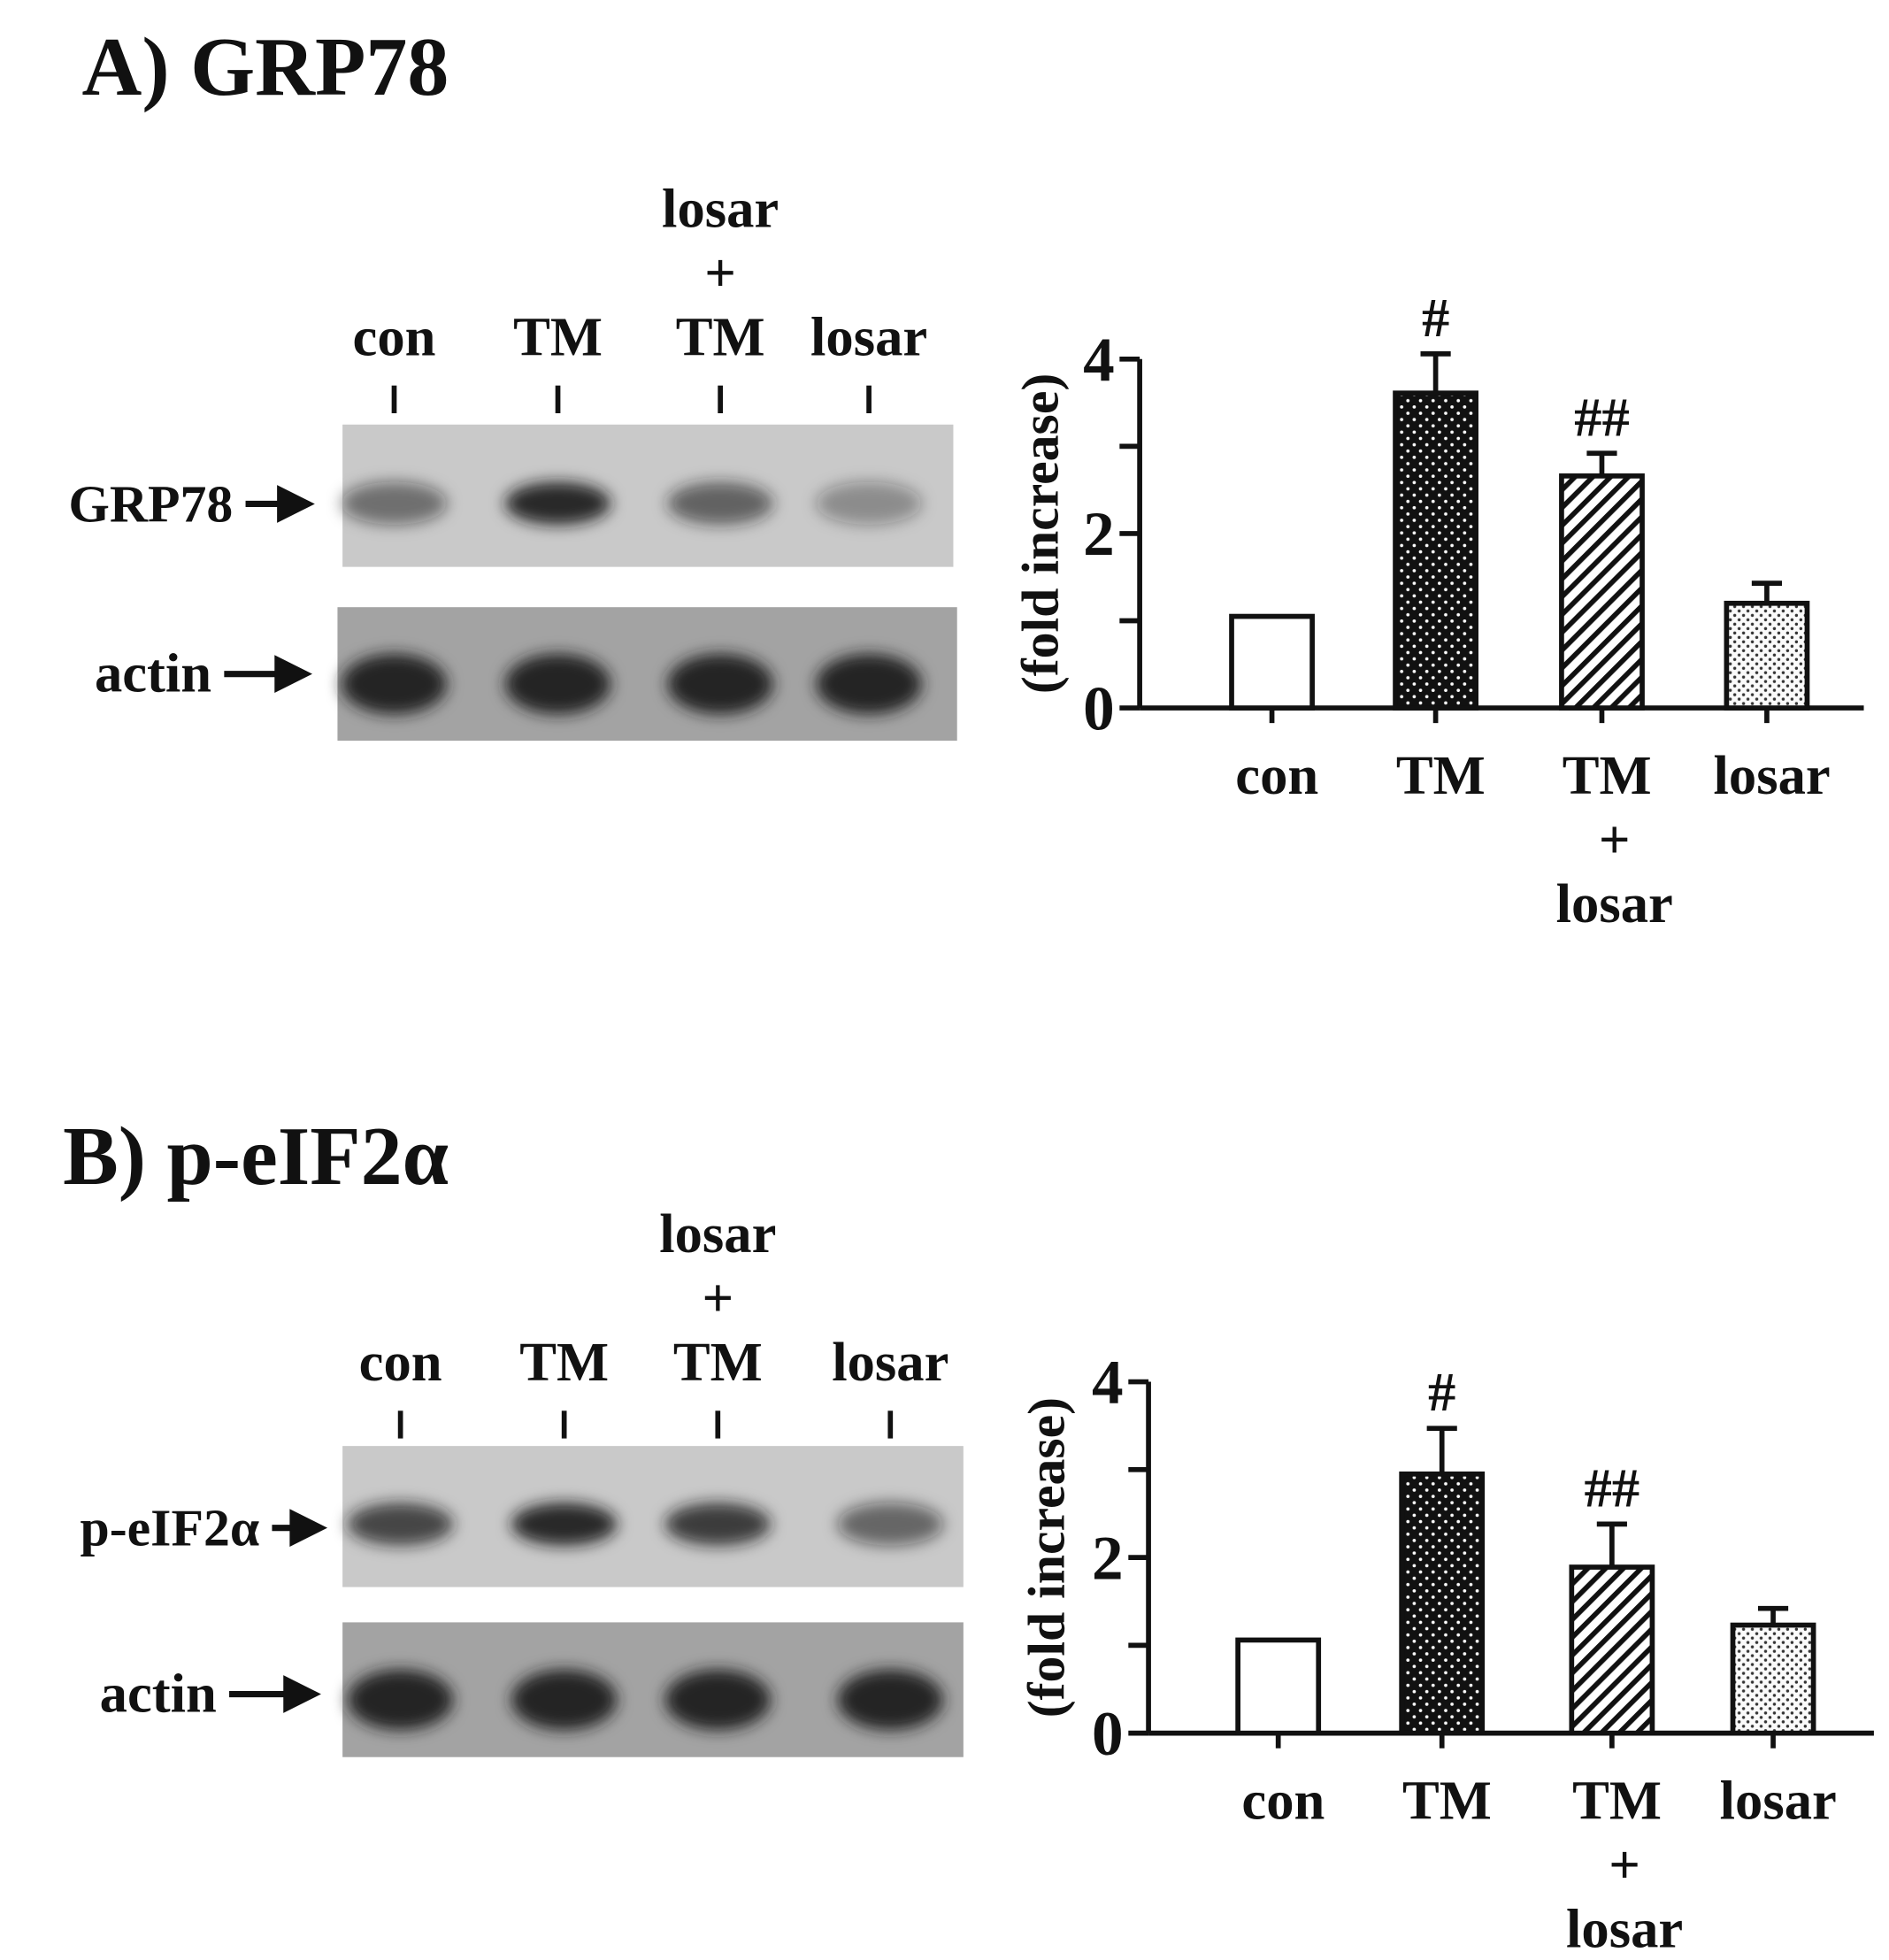 The width and height of the screenshot is (1889, 1960). I want to click on panel-title: A) GRP78, so click(265, 67).